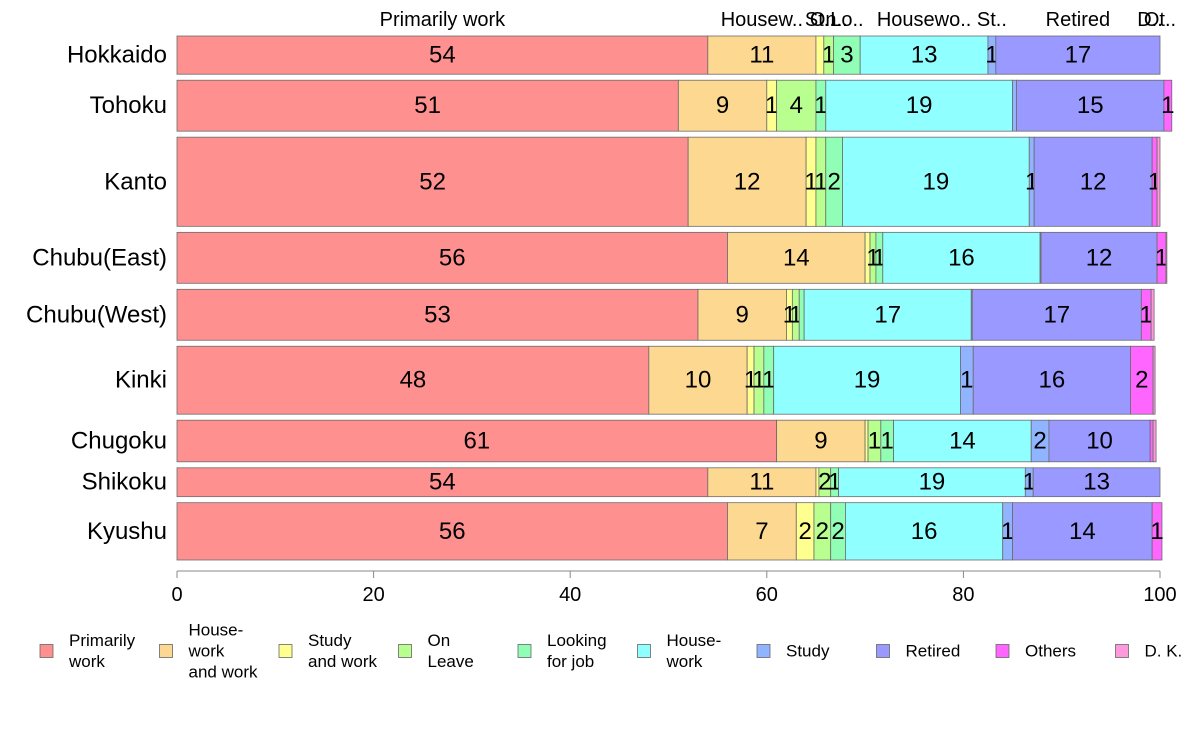  Describe the element at coordinates (330, 640) in the screenshot. I see `legend-label: Study` at that location.